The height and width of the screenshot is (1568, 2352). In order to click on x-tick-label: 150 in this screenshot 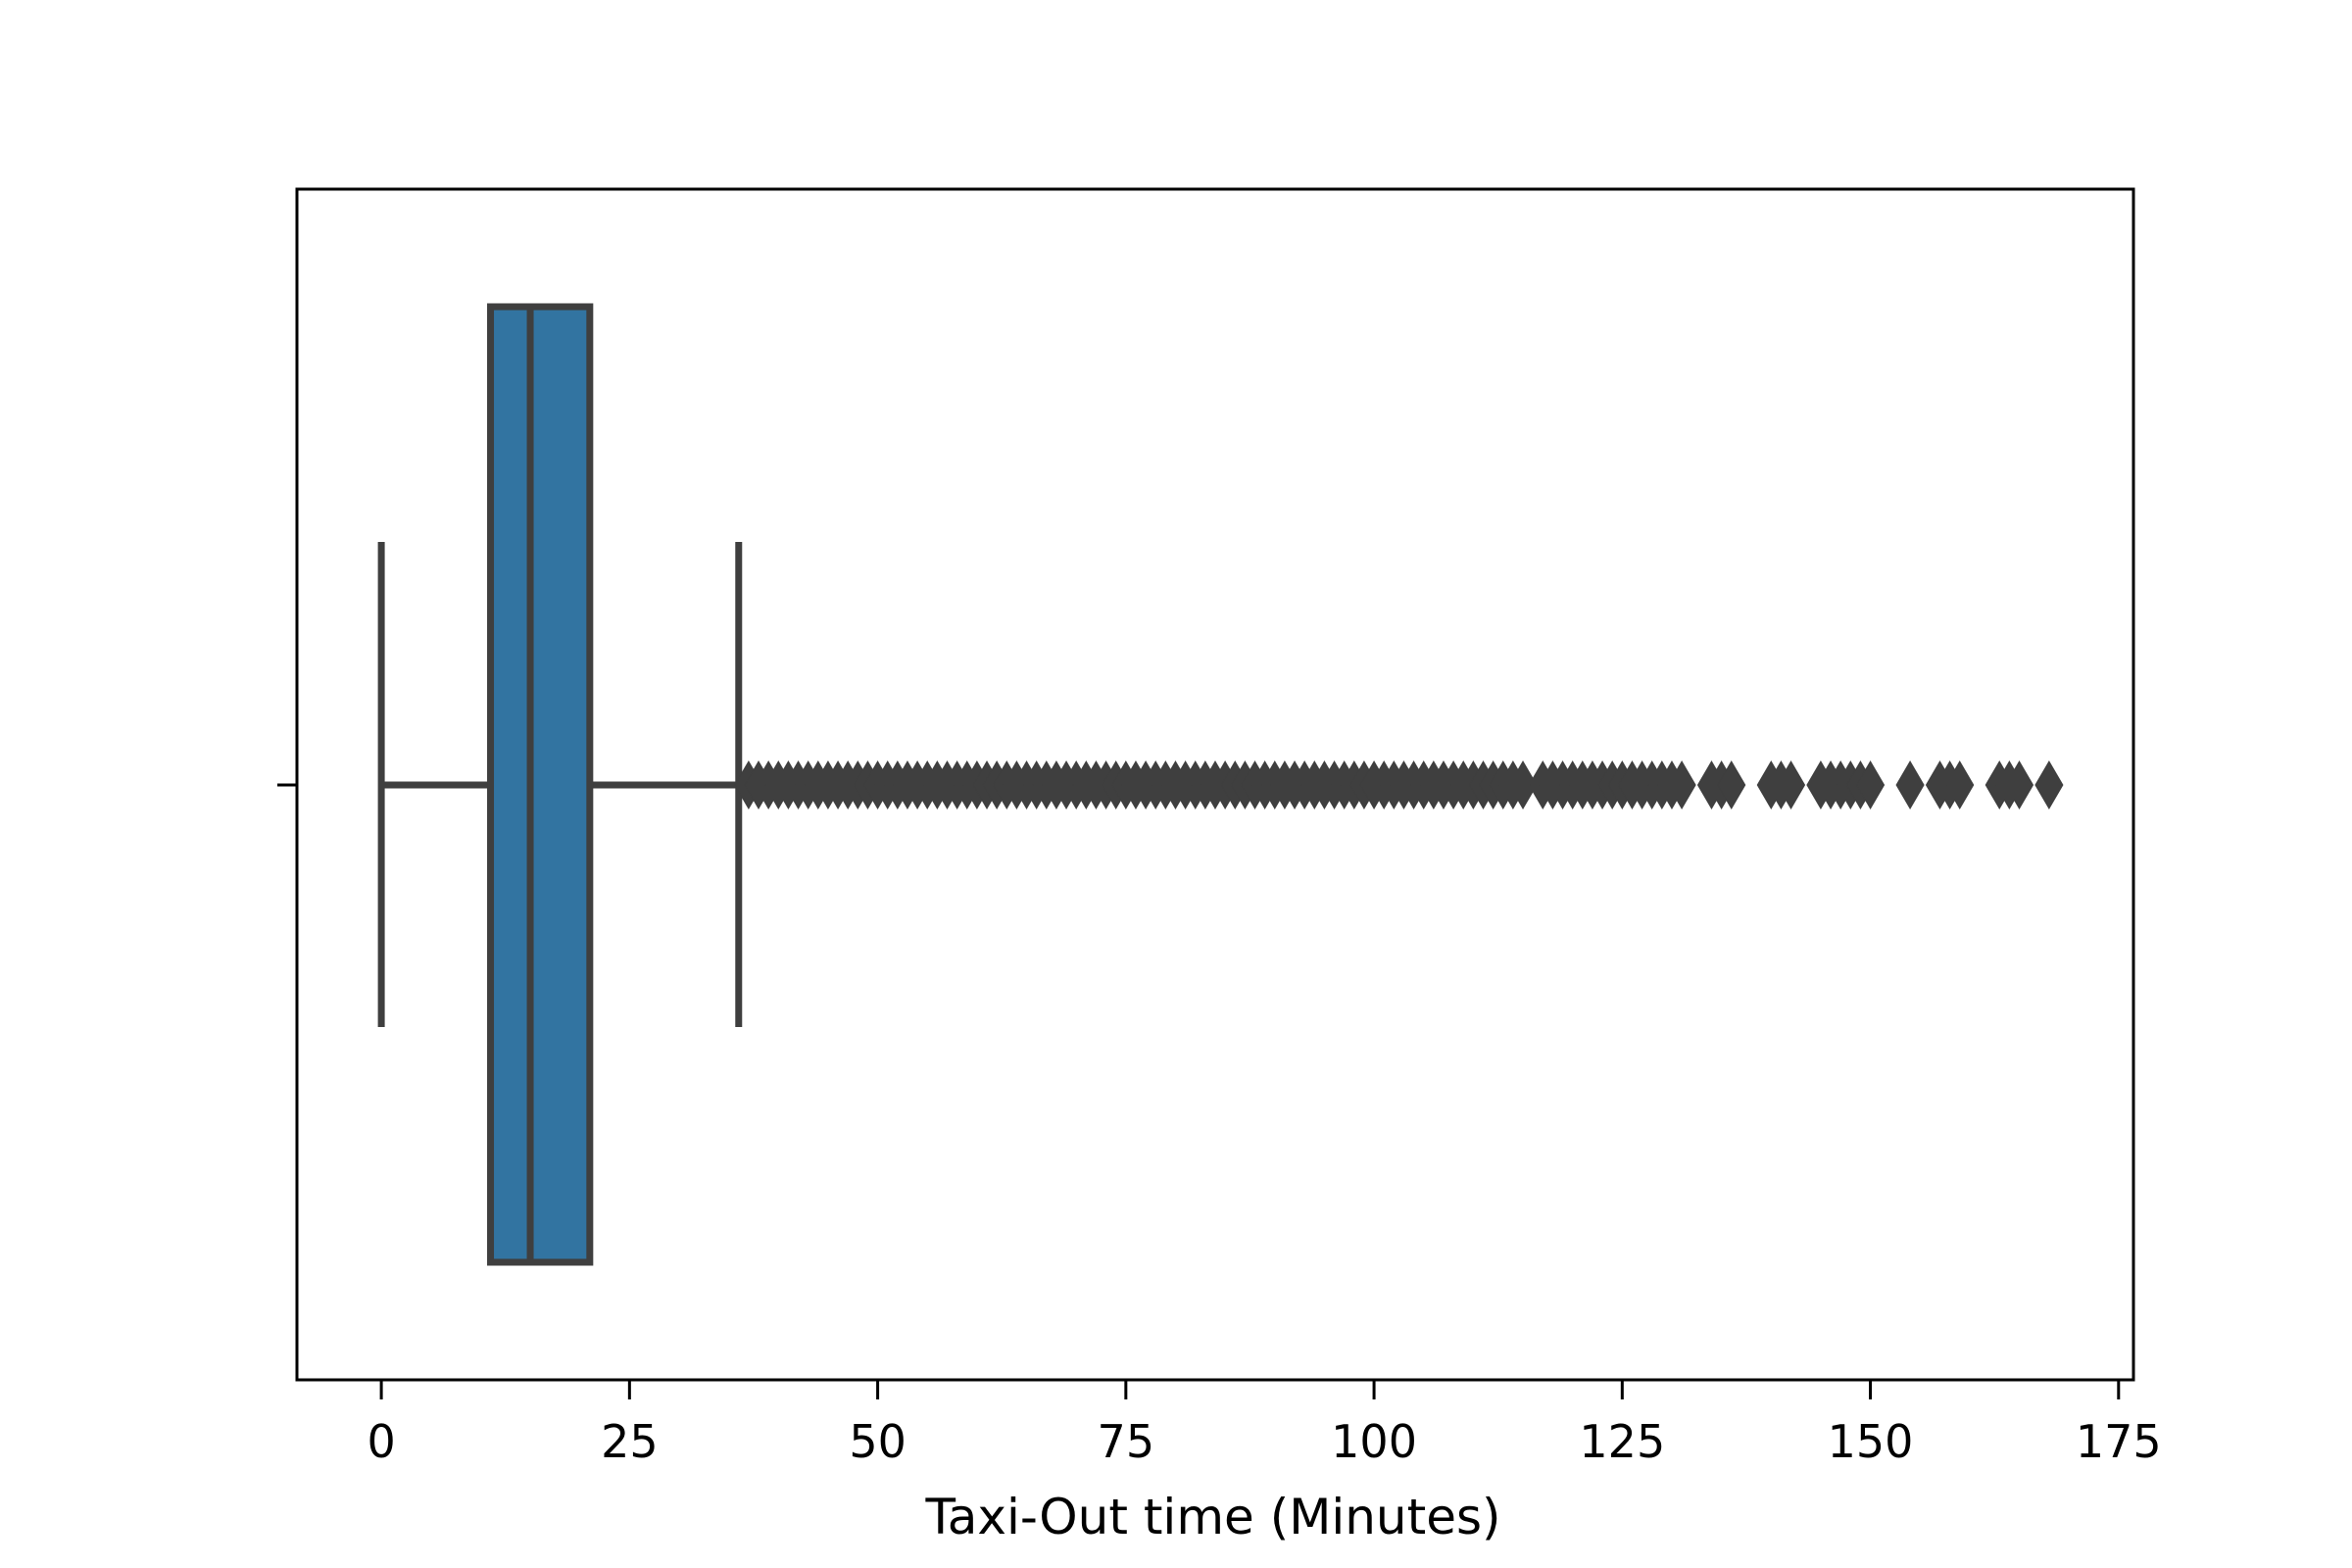, I will do `click(1871, 1441)`.